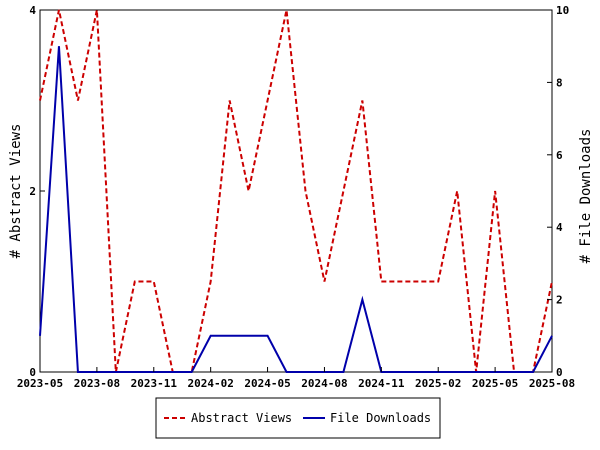  What do you see at coordinates (438, 383) in the screenshot?
I see `x-tick-label: 2025-02` at bounding box center [438, 383].